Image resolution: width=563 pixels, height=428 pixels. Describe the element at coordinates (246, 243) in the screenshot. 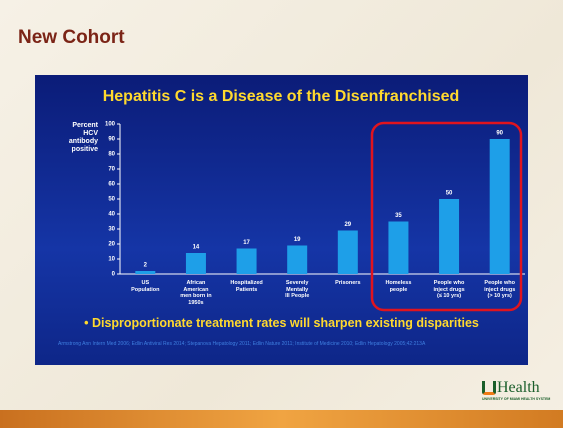

I see `value-label: 17` at that location.